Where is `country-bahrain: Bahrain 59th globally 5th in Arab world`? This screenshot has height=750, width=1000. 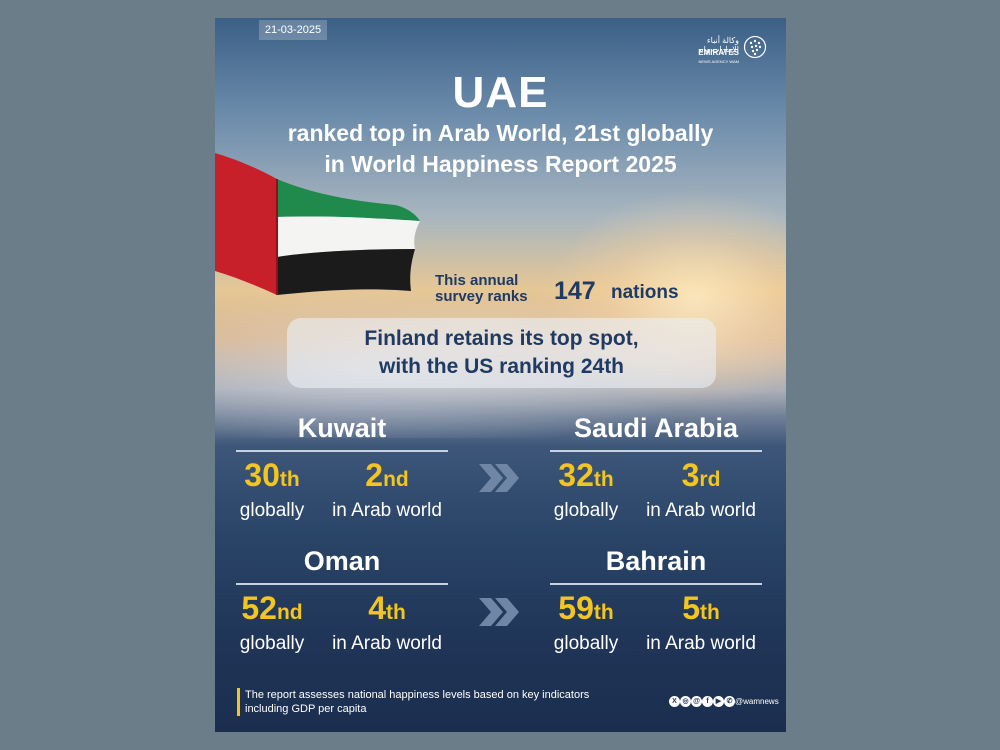 country-bahrain: Bahrain 59th globally 5th in Arab world is located at coordinates (656, 600).